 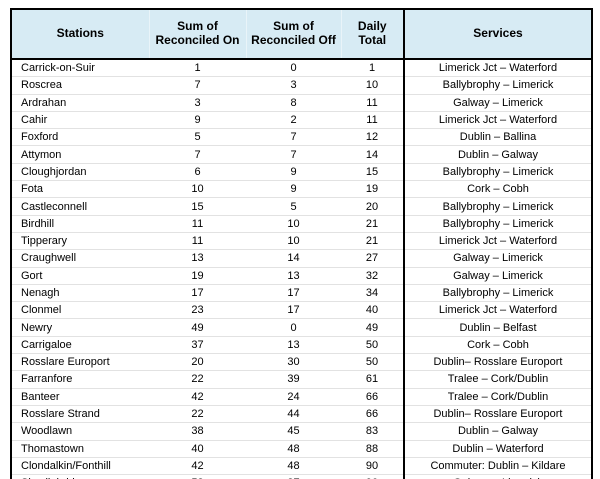 What do you see at coordinates (80, 137) in the screenshot?
I see `station-cell: Foxford` at bounding box center [80, 137].